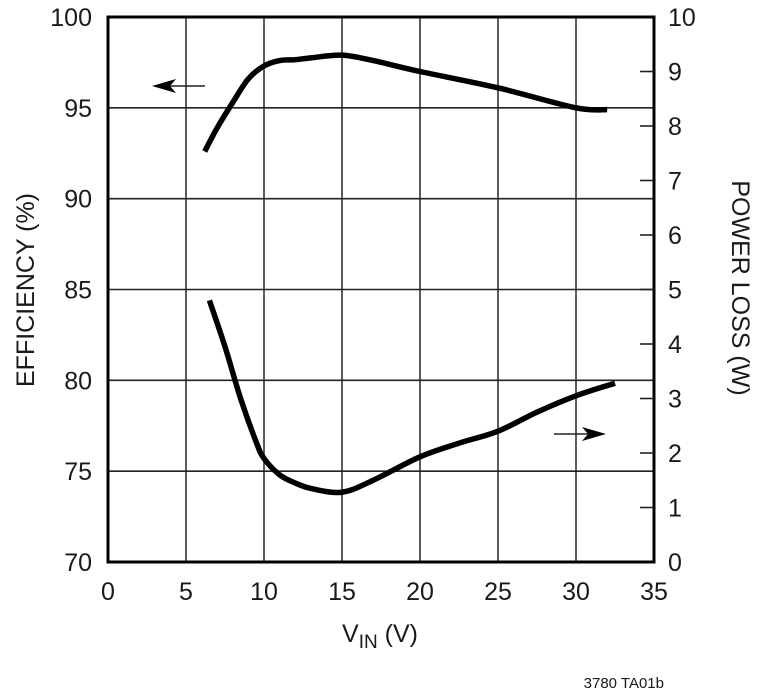 The width and height of the screenshot is (760, 694). What do you see at coordinates (675, 509) in the screenshot?
I see `y2-tick-label: 1` at bounding box center [675, 509].